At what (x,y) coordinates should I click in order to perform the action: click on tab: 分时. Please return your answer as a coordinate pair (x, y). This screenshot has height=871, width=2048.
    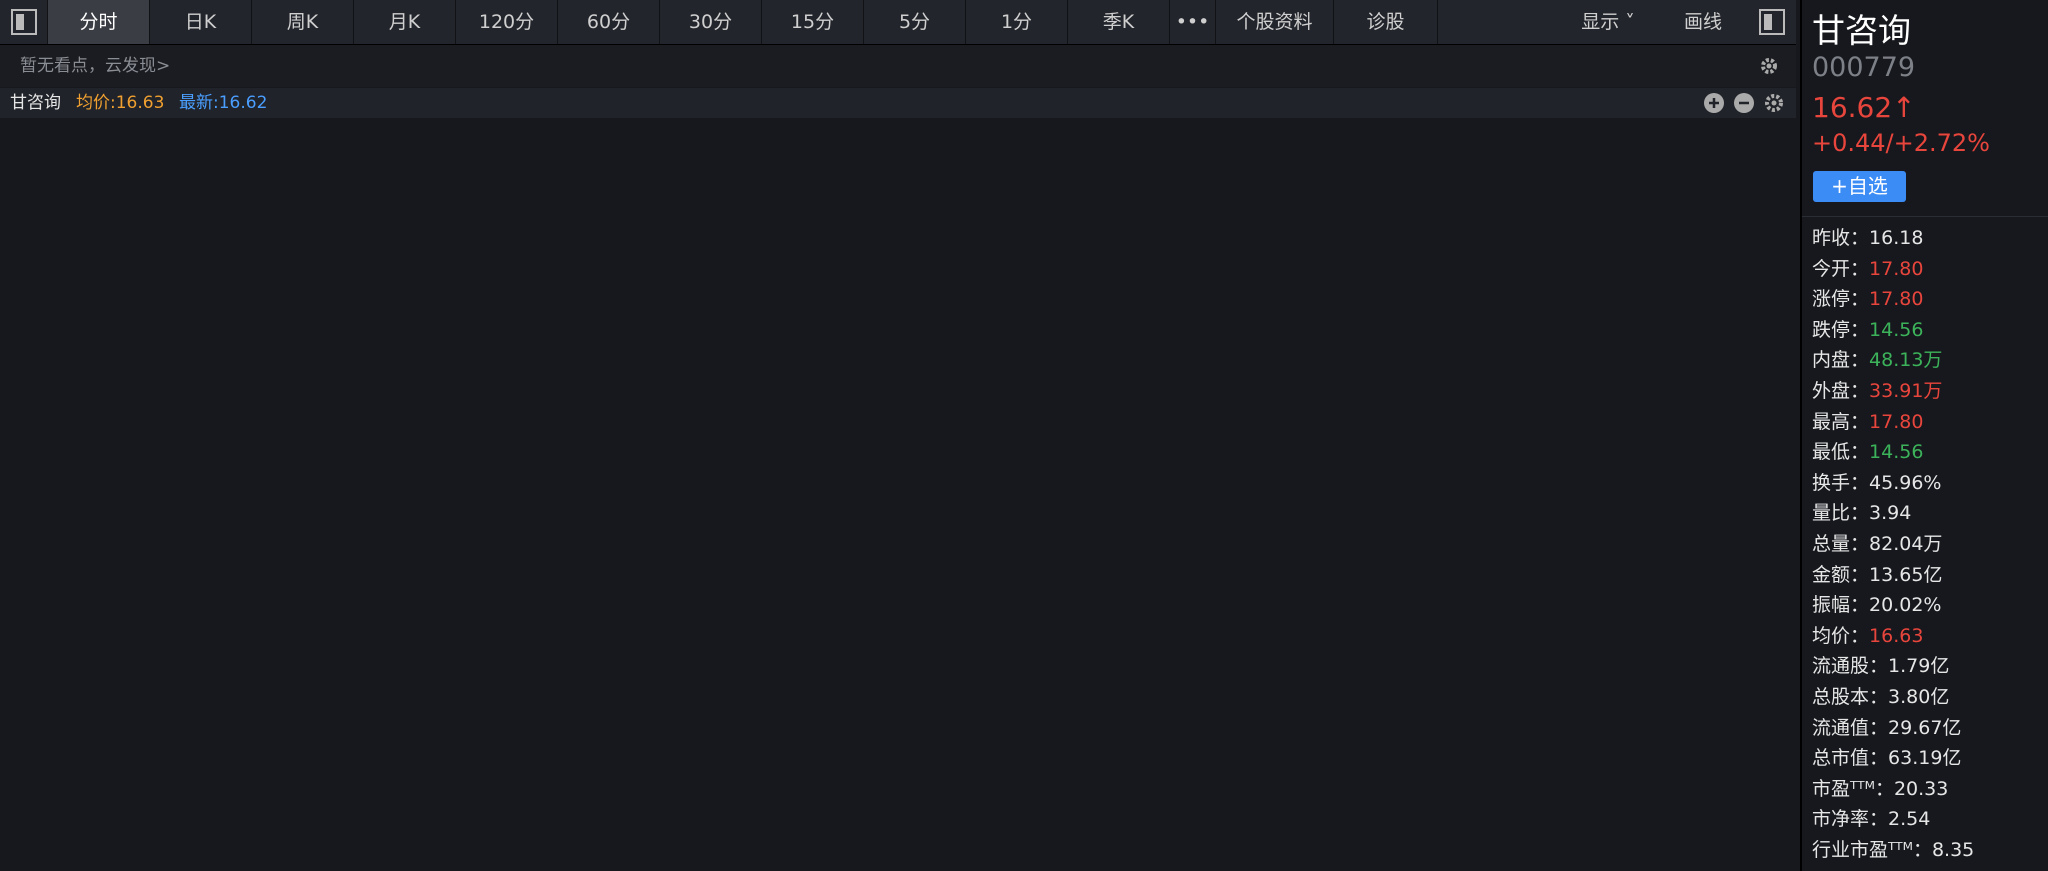
    Looking at the image, I should click on (99, 22).